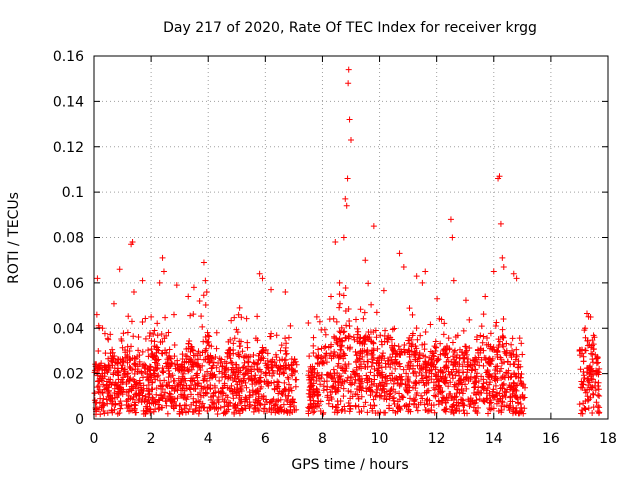 The height and width of the screenshot is (480, 640). What do you see at coordinates (265, 439) in the screenshot?
I see `x-tick-label: 6` at bounding box center [265, 439].